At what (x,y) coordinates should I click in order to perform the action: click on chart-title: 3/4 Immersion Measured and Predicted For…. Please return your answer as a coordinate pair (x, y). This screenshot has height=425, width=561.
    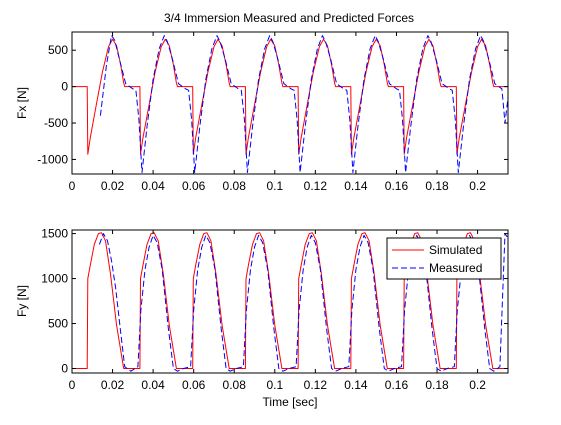
    Looking at the image, I should click on (289, 18).